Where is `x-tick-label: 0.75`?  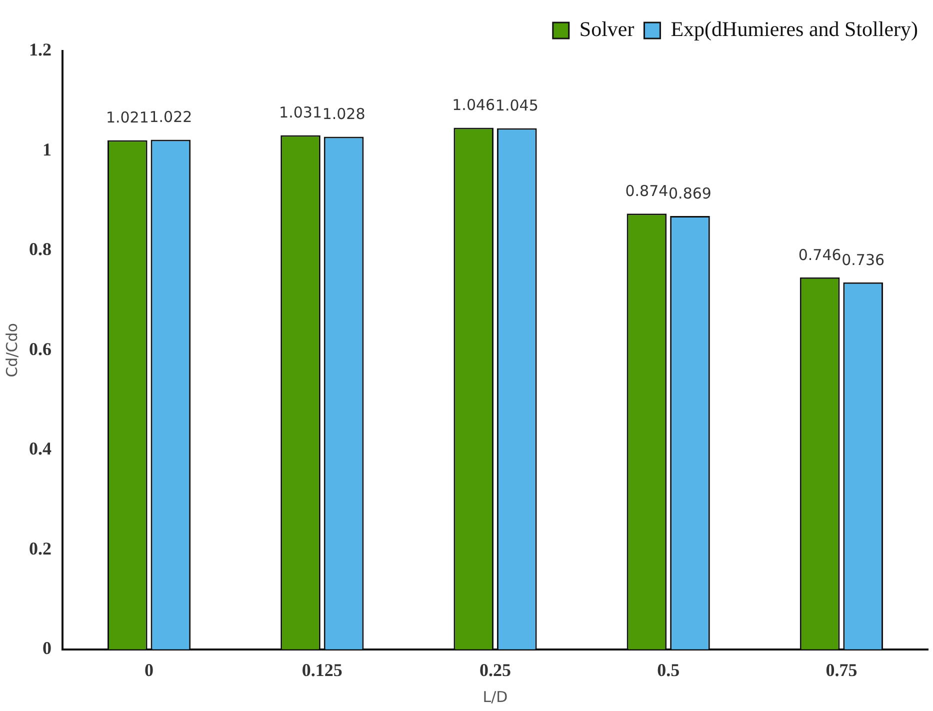
x-tick-label: 0.75 is located at coordinates (842, 670).